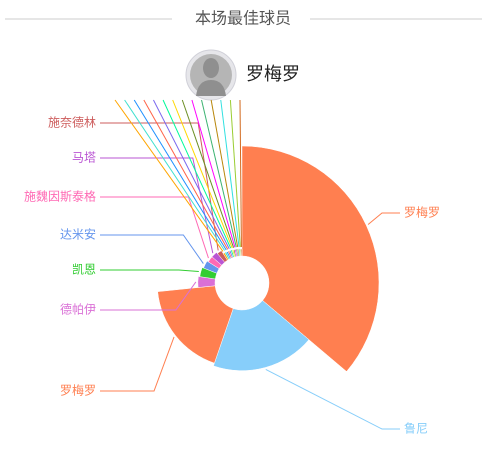 Image resolution: width=487 pixels, height=449 pixels. I want to click on slice-label: 马塔, so click(84, 158).